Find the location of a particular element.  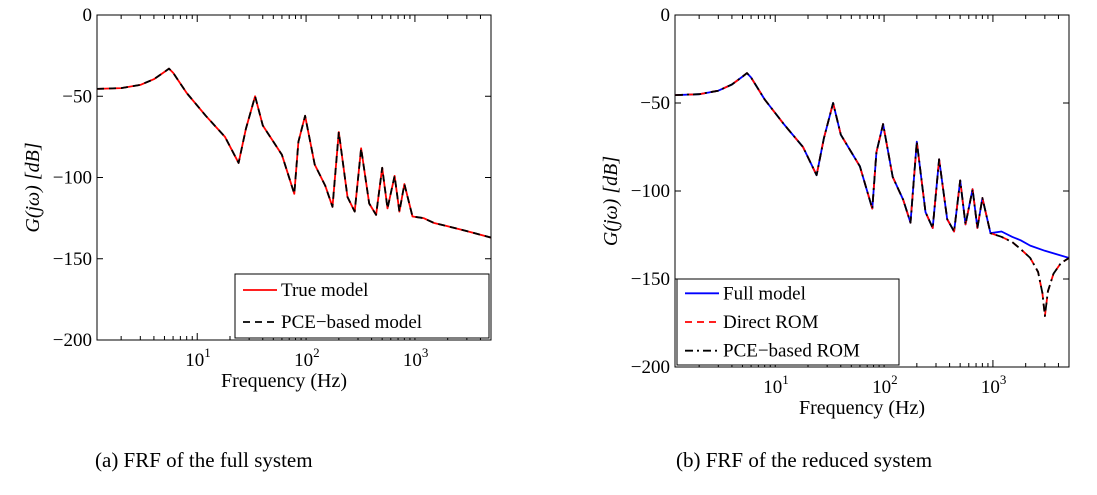

legend-label: Direct ROM is located at coordinates (771, 322).